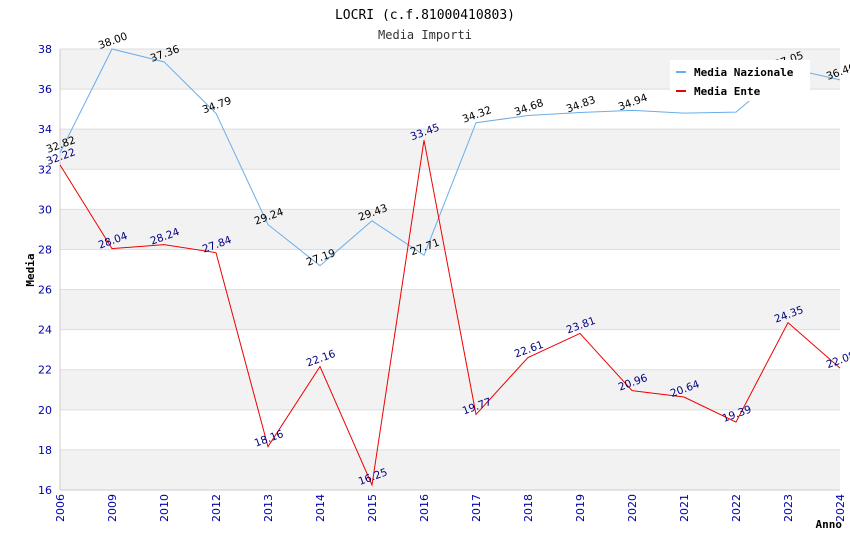  Describe the element at coordinates (528, 508) in the screenshot. I see `x-tick-label: 2018` at that location.